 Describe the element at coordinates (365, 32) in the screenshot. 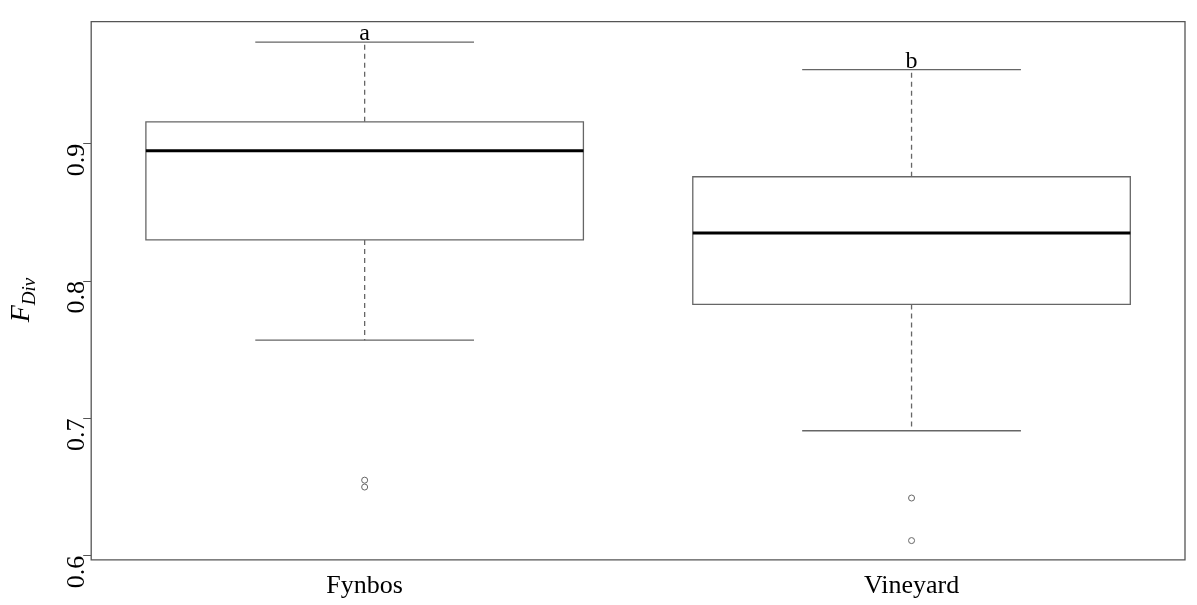

I see `annotation: a` at that location.